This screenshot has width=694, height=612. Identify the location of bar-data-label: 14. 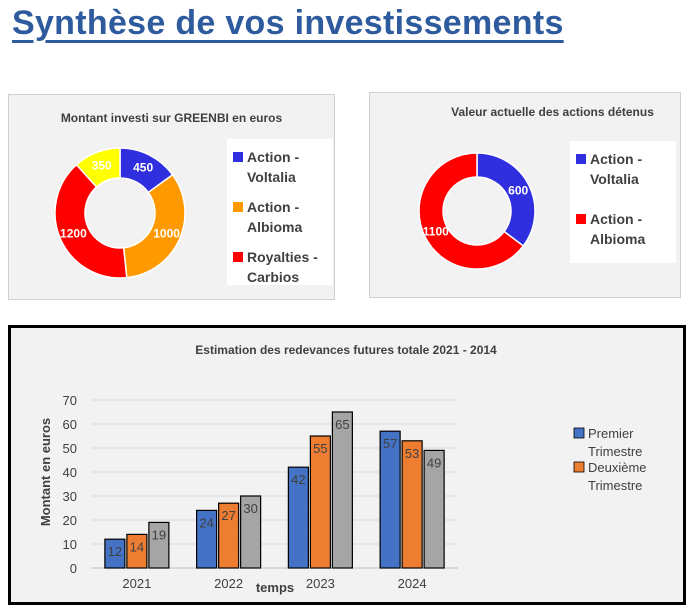
(137, 546).